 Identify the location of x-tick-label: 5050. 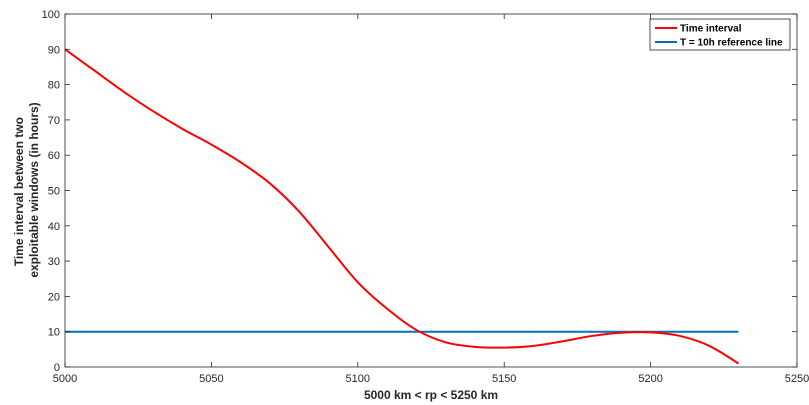
(211, 379).